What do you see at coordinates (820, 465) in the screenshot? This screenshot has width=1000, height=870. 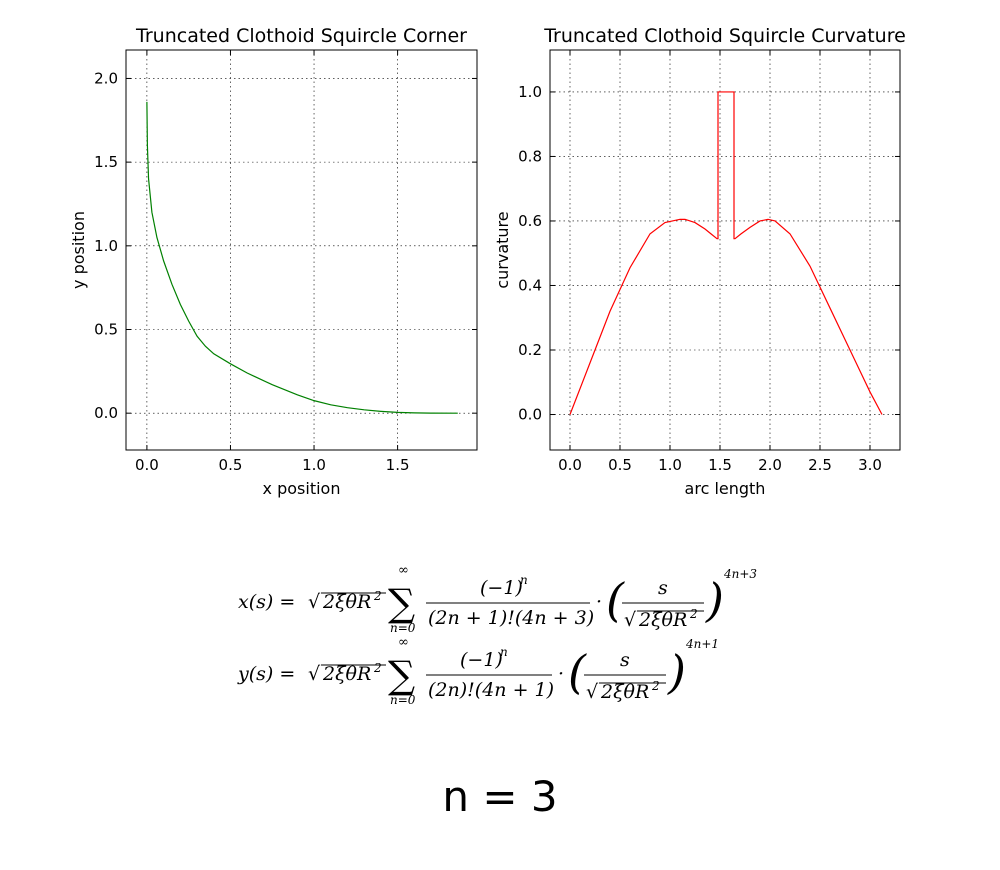 I see `x-tick-label: 2.5` at bounding box center [820, 465].